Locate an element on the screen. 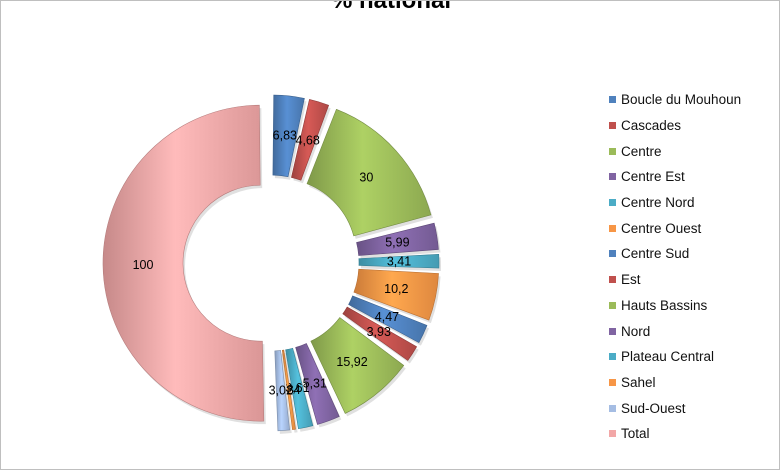 The width and height of the screenshot is (780, 470). legend-label: Est is located at coordinates (631, 280).